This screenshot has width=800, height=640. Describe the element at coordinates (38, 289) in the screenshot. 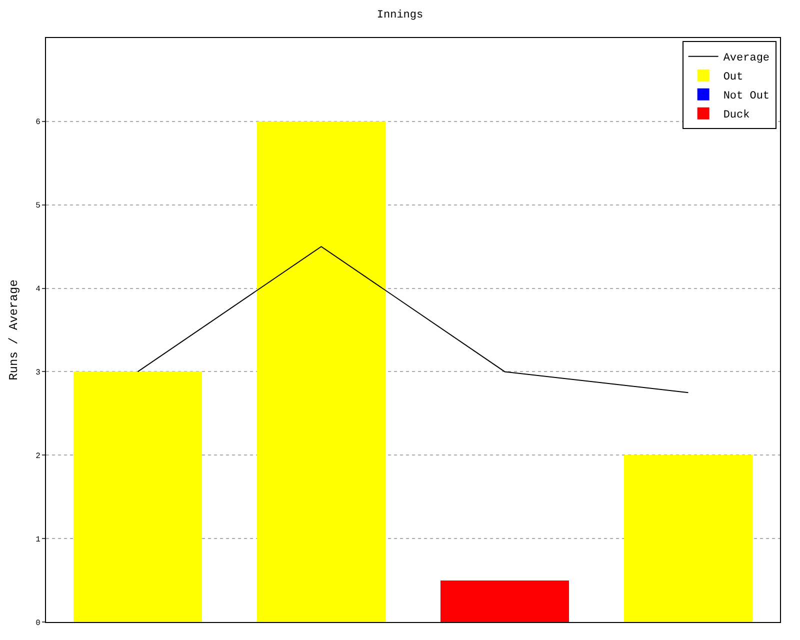

I see `y-tick-label: 4` at that location.